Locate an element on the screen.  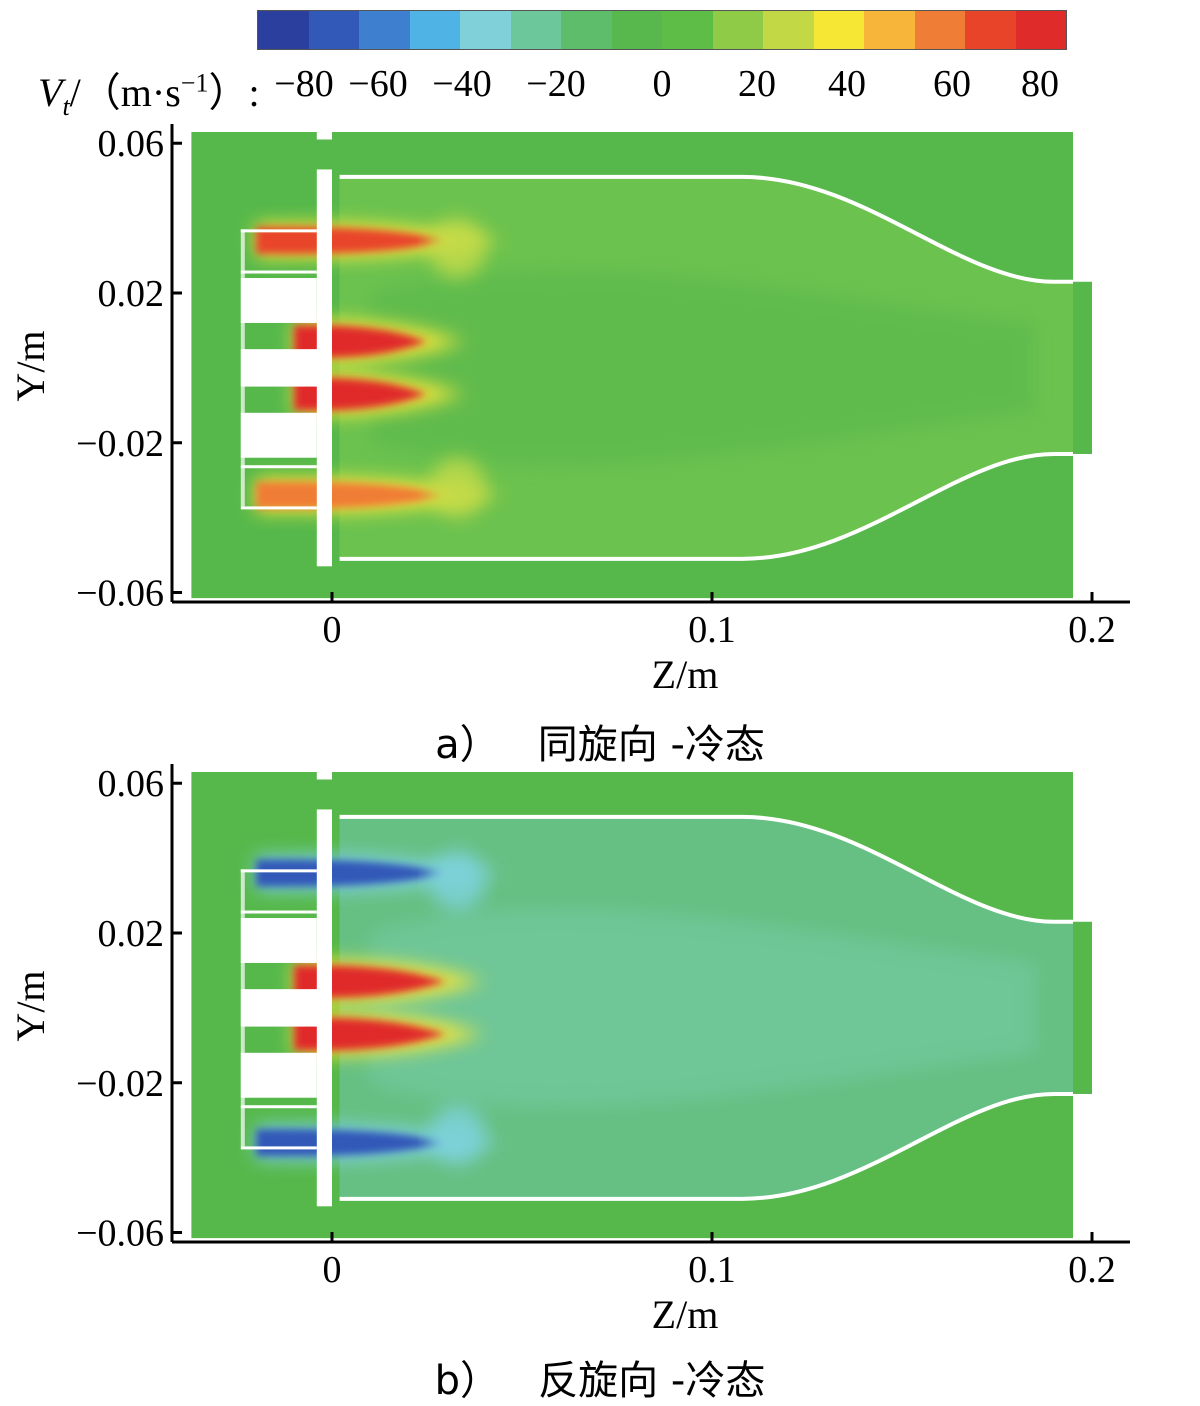
colorbar-tick: 40 is located at coordinates (847, 84).